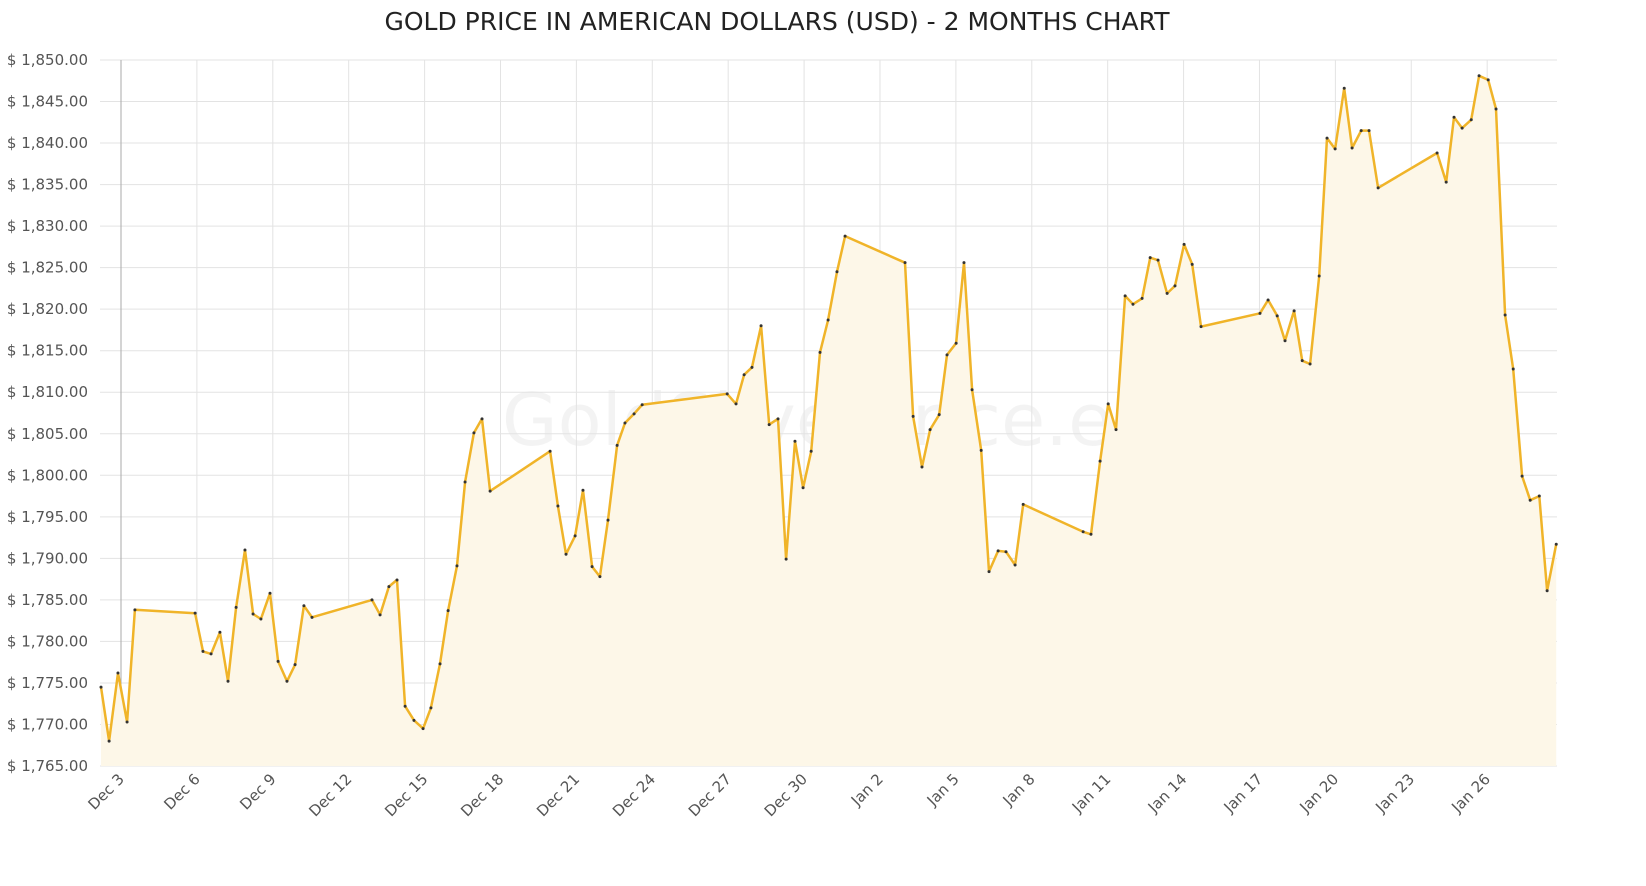  Describe the element at coordinates (710, 795) in the screenshot. I see `x-tick-label: Dec 27` at that location.